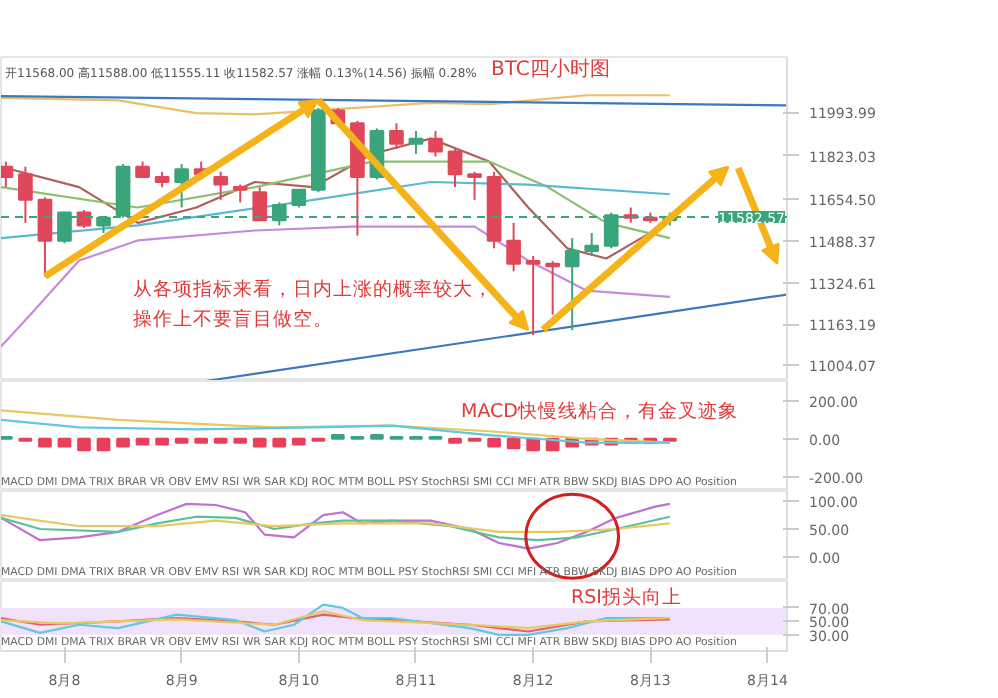  What do you see at coordinates (599, 411) in the screenshot?
I see `annotation: MACD快慢线粘合，有金叉迹象` at bounding box center [599, 411].